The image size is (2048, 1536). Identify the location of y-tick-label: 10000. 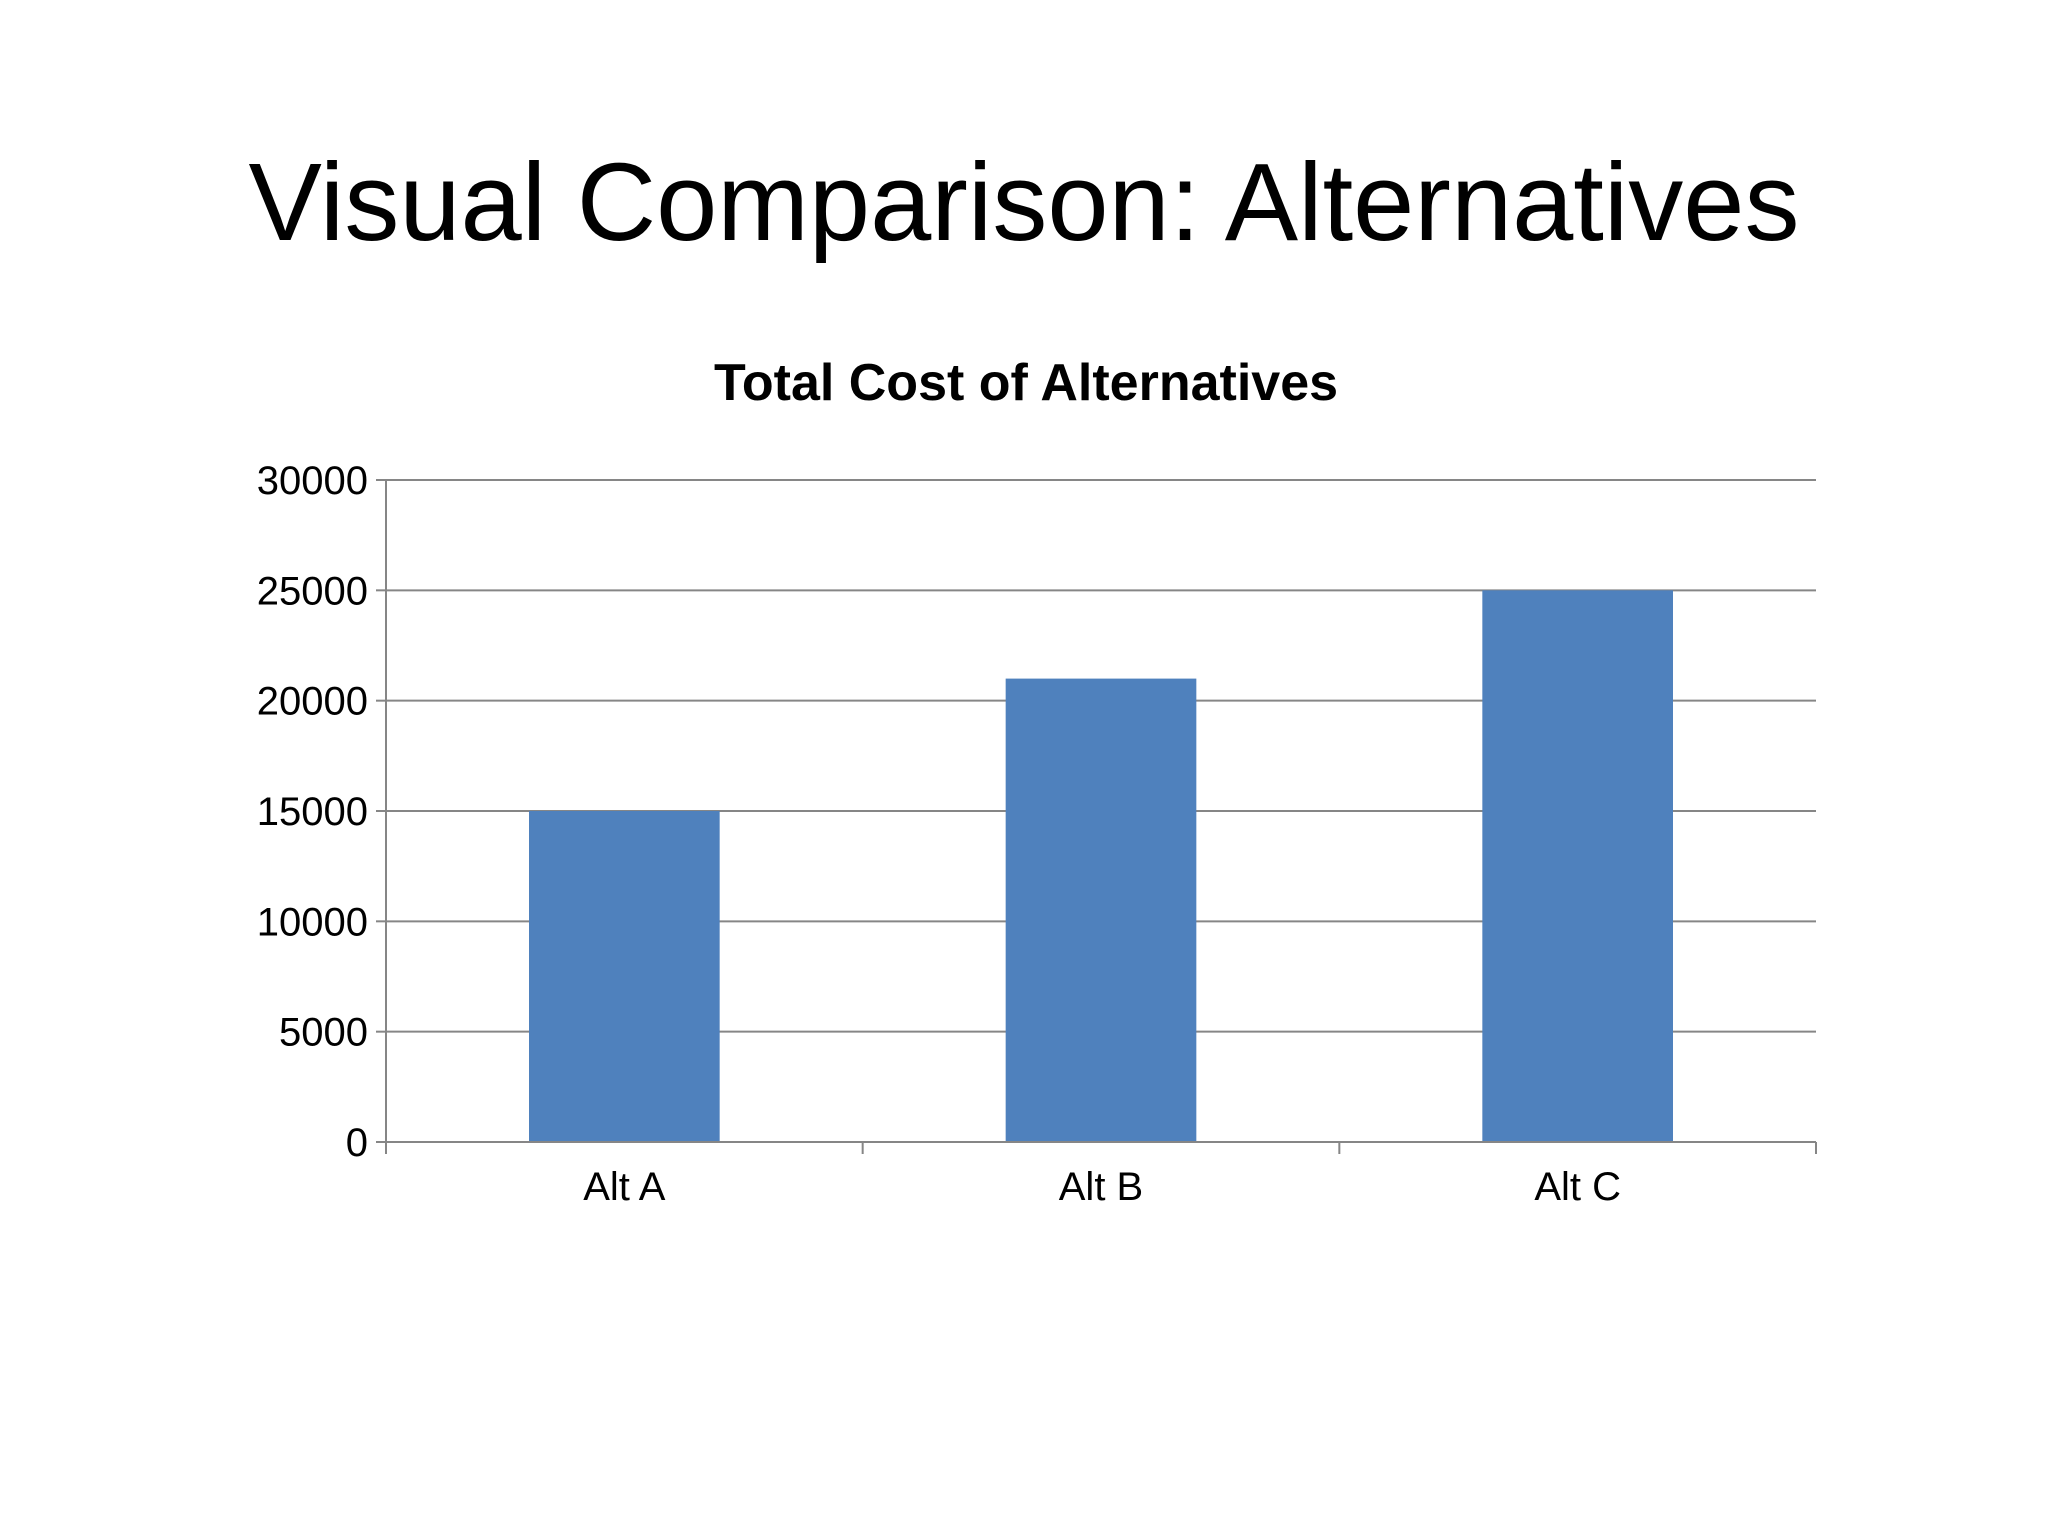
(312, 922).